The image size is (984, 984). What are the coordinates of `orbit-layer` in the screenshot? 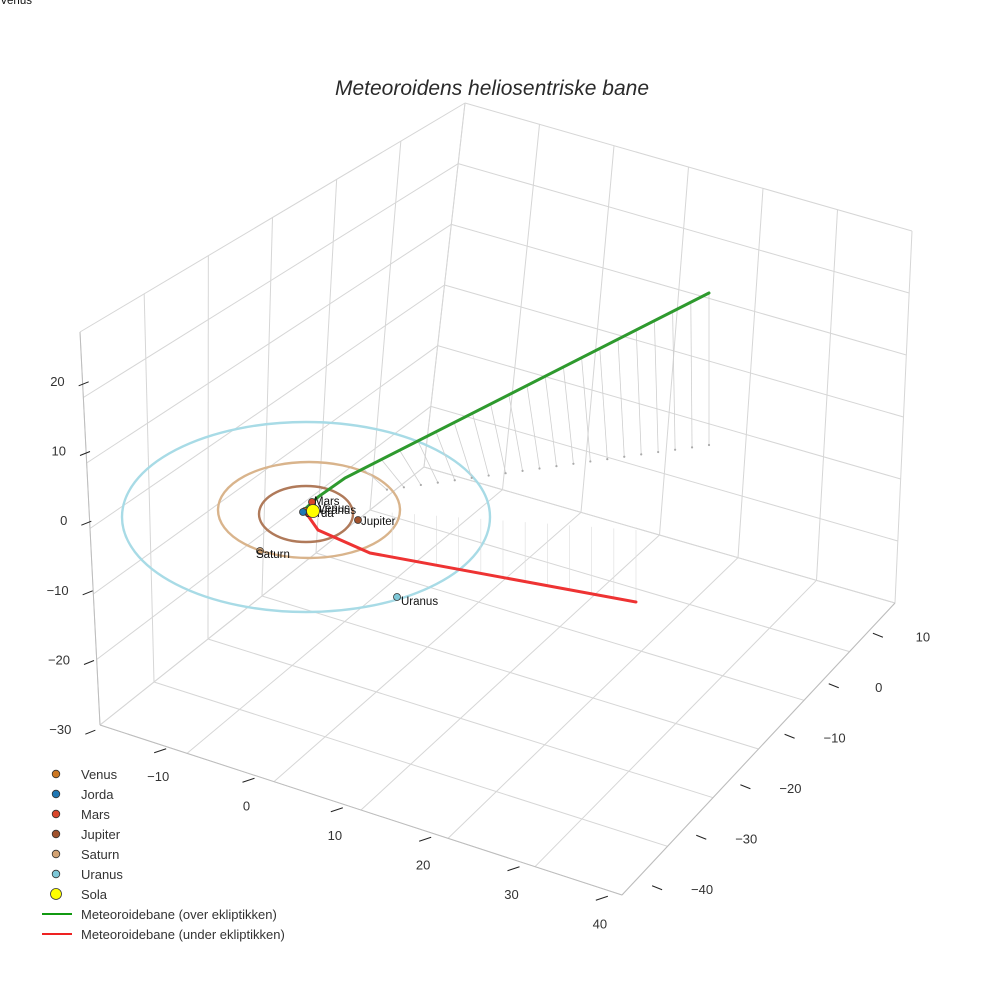 It's located at (306, 517).